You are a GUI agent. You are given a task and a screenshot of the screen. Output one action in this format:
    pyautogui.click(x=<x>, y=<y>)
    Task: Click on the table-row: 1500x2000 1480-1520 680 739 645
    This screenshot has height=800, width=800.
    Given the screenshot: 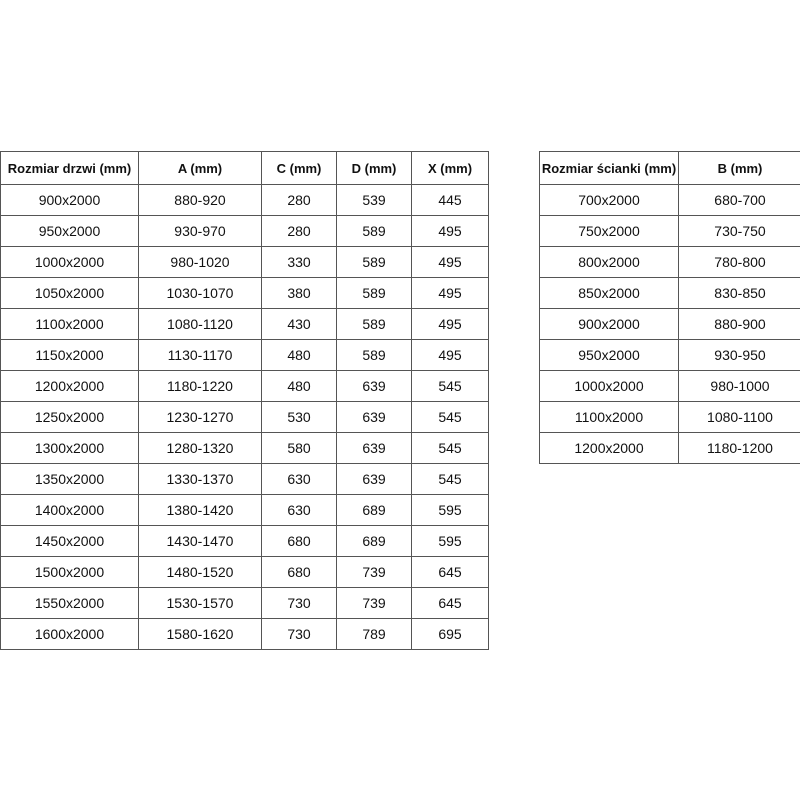 What is the action you would take?
    pyautogui.click(x=244, y=572)
    